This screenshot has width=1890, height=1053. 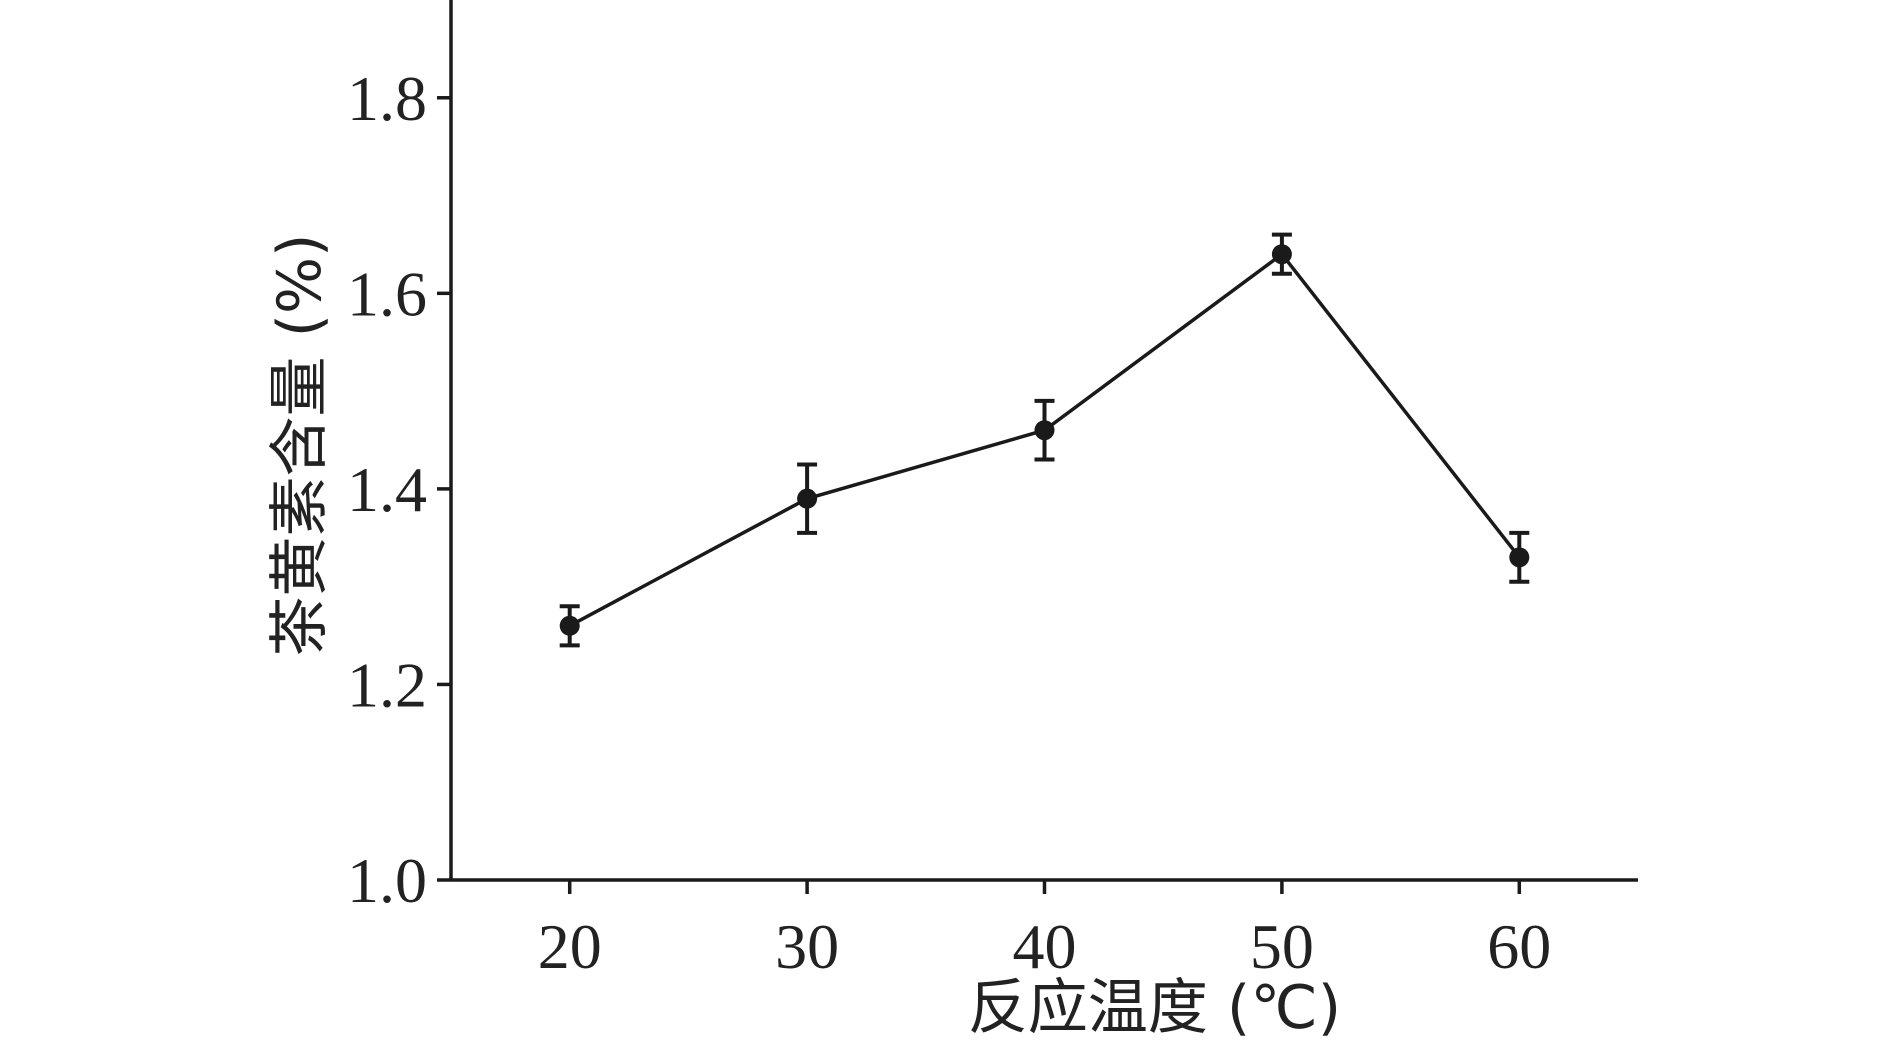 What do you see at coordinates (387, 293) in the screenshot?
I see `y-tick-label: 1.6` at bounding box center [387, 293].